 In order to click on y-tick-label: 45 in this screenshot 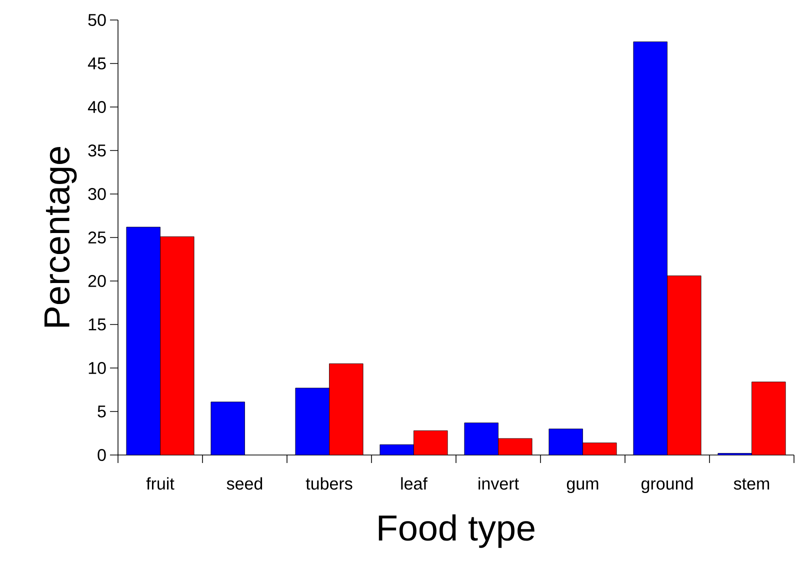, I will do `click(97, 64)`.